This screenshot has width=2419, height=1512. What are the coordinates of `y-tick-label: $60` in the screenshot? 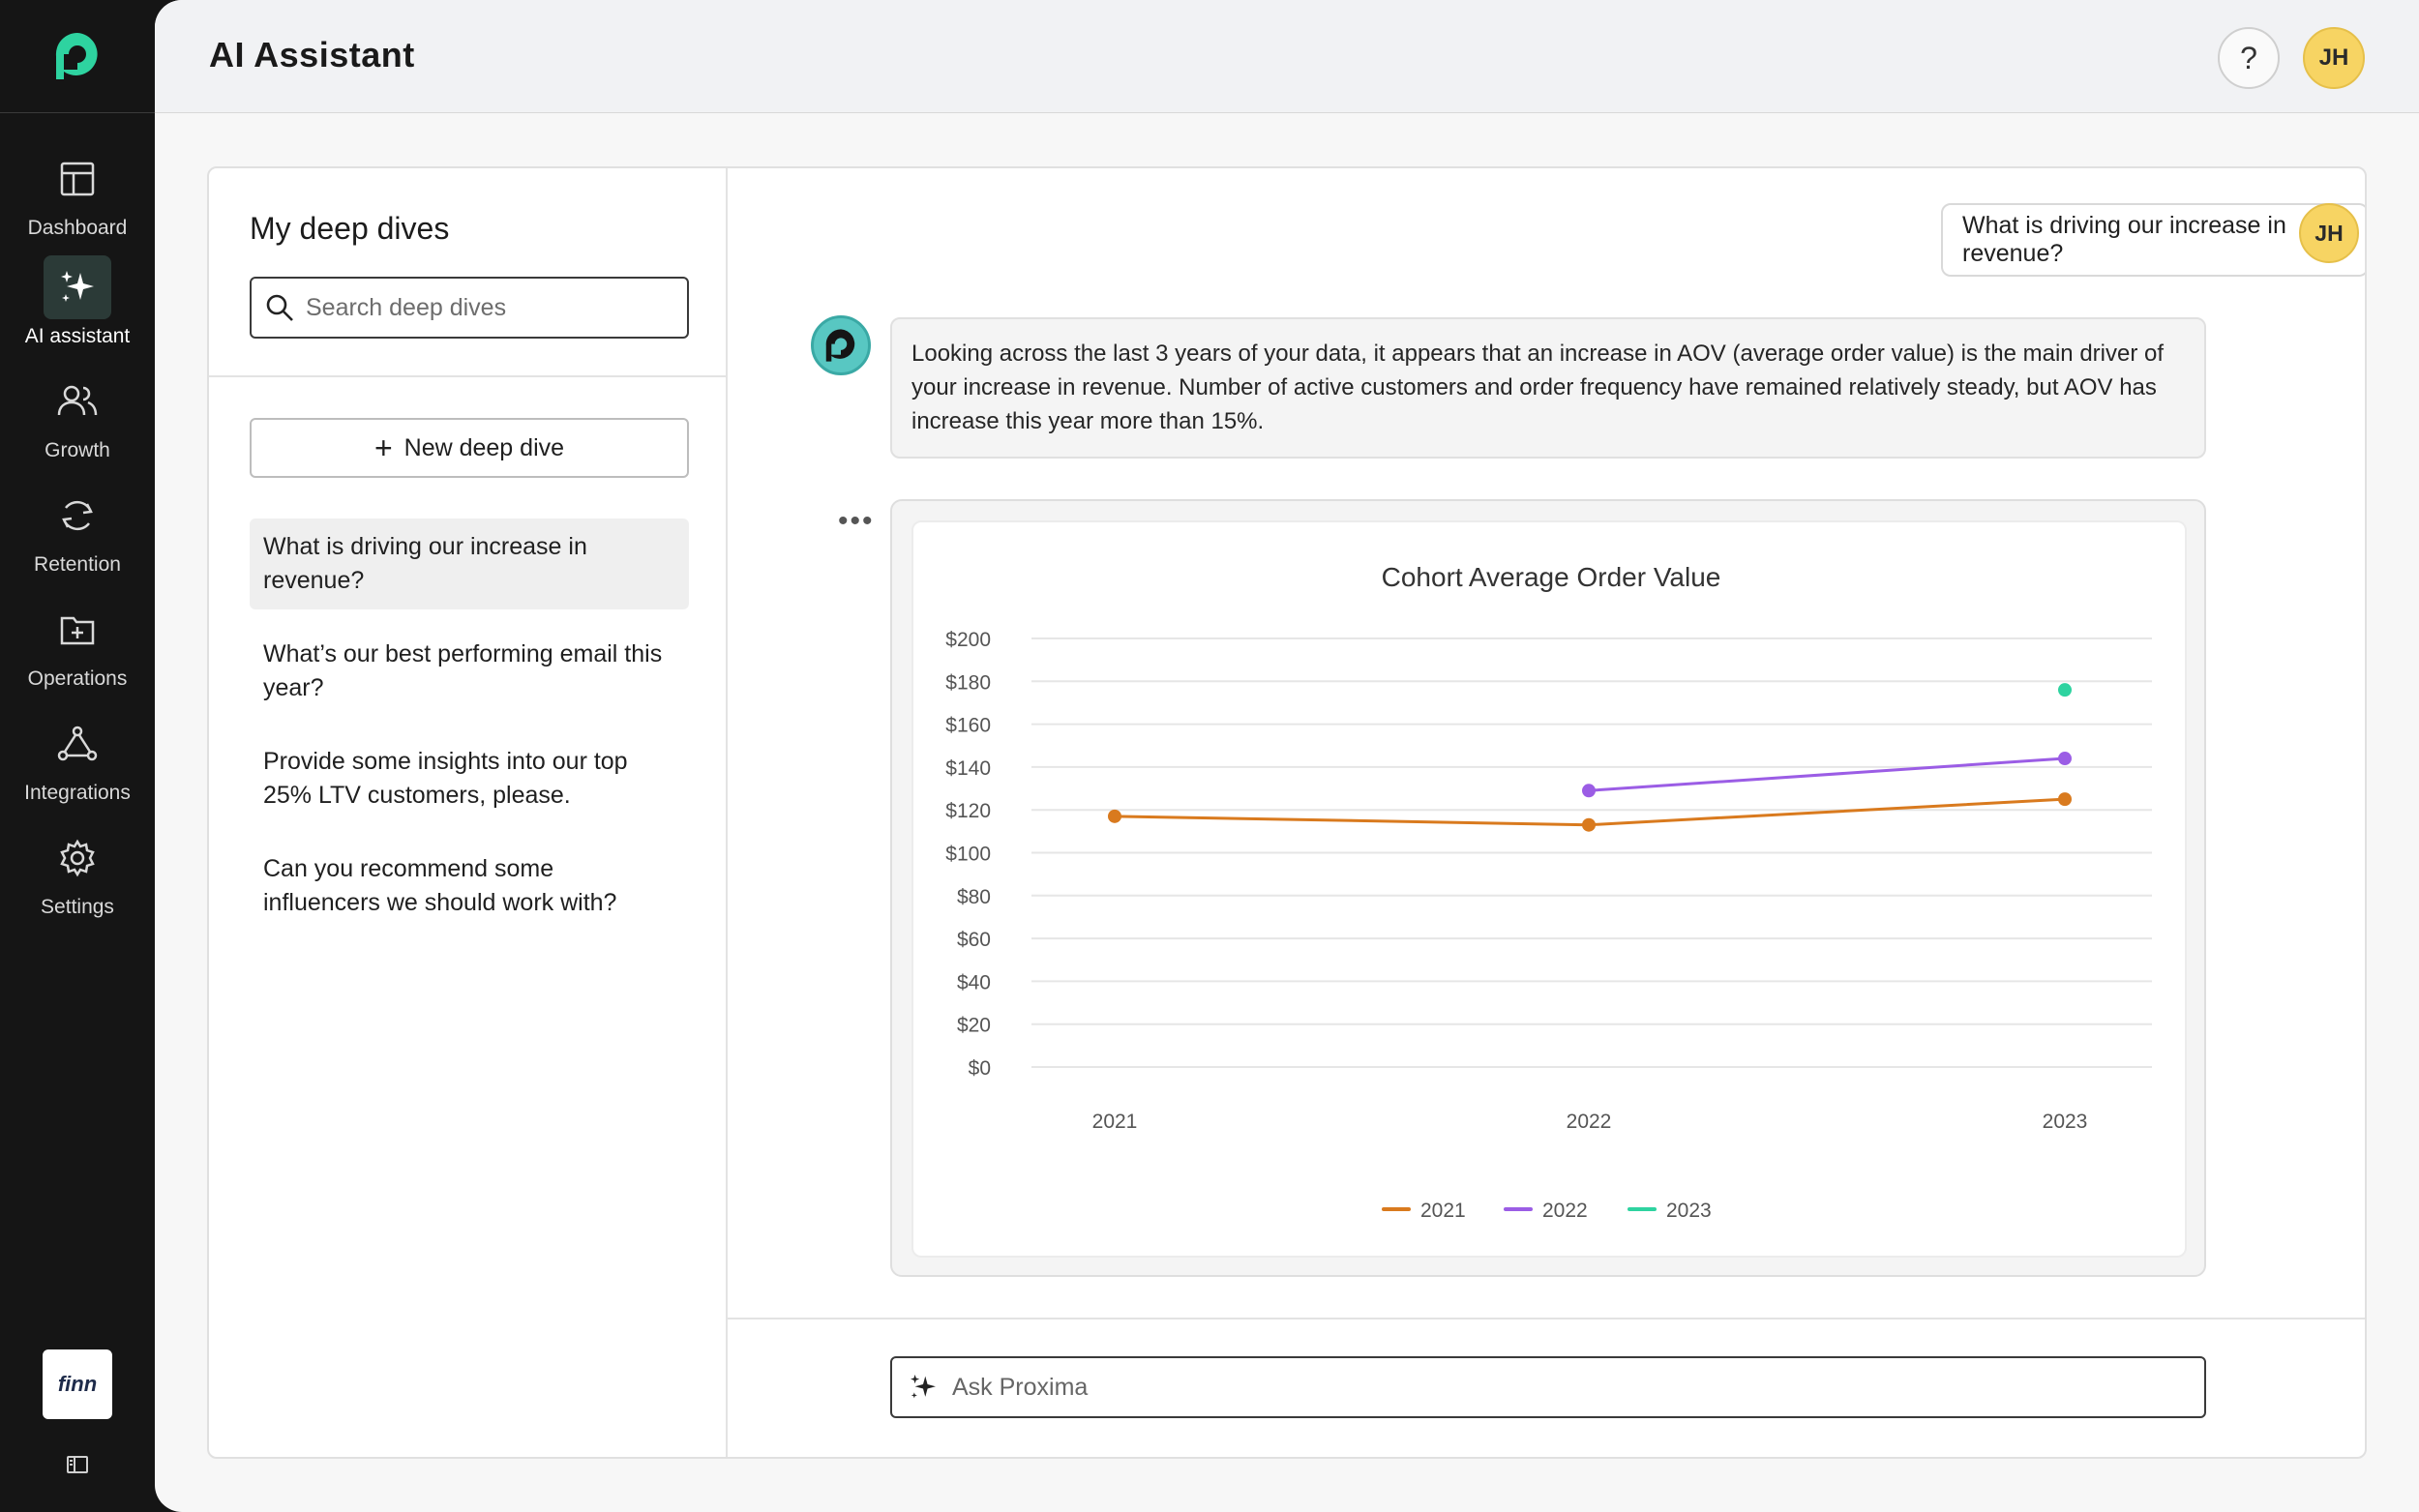 It's located at (974, 940).